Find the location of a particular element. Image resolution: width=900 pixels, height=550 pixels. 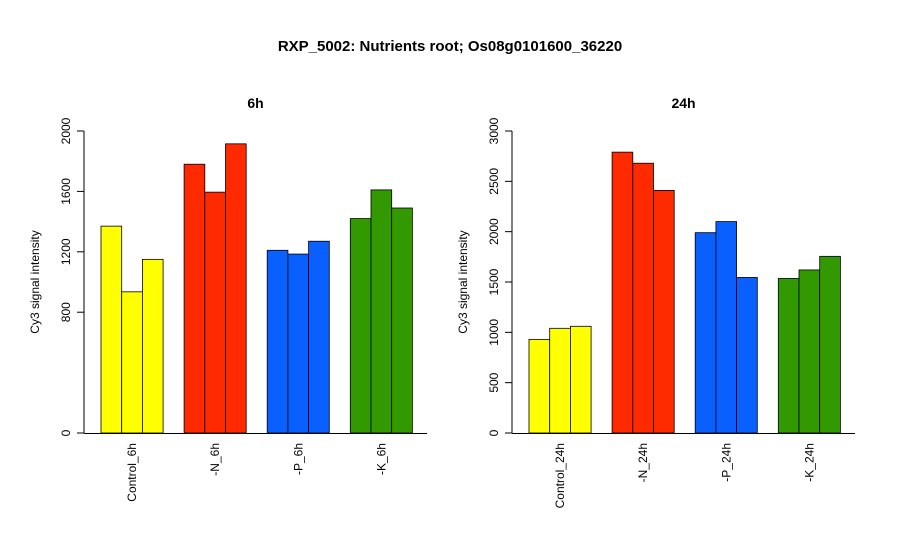

y-tick-label: 1000 is located at coordinates (494, 332).